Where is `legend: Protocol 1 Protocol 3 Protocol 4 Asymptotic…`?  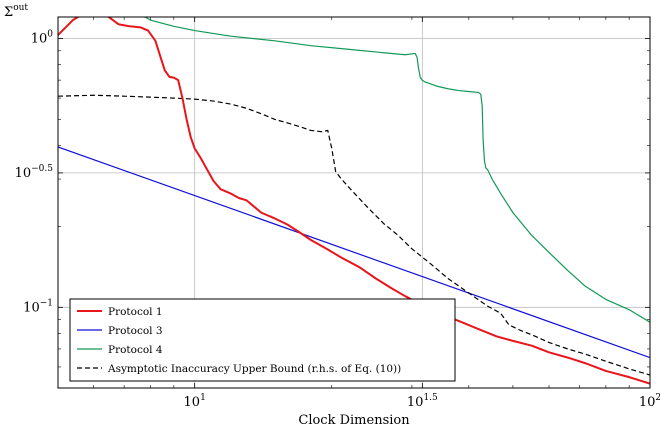
legend: Protocol 1 Protocol 3 Protocol 4 Asymptotic… is located at coordinates (262, 340).